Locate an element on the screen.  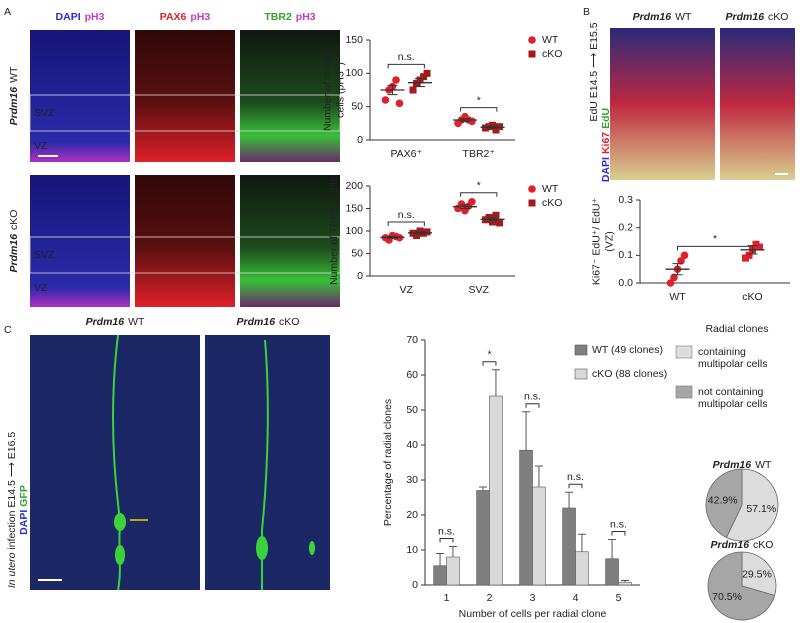
pie-title-part: WT is located at coordinates (763, 465).